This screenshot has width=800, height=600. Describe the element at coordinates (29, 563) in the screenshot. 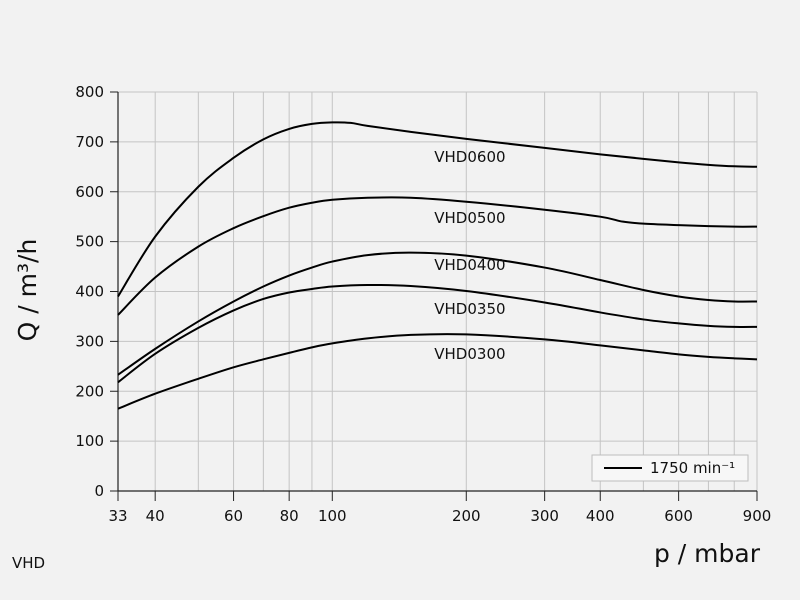

I see `footer-series-label: VHD` at that location.